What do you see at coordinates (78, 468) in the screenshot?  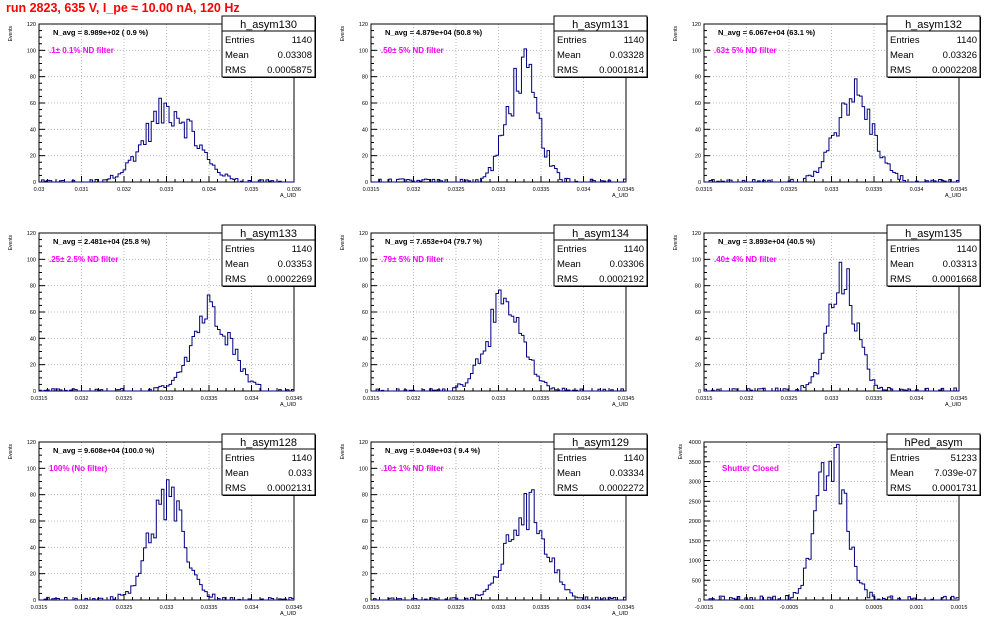 I see `filter-label: 100% (No filter)` at bounding box center [78, 468].